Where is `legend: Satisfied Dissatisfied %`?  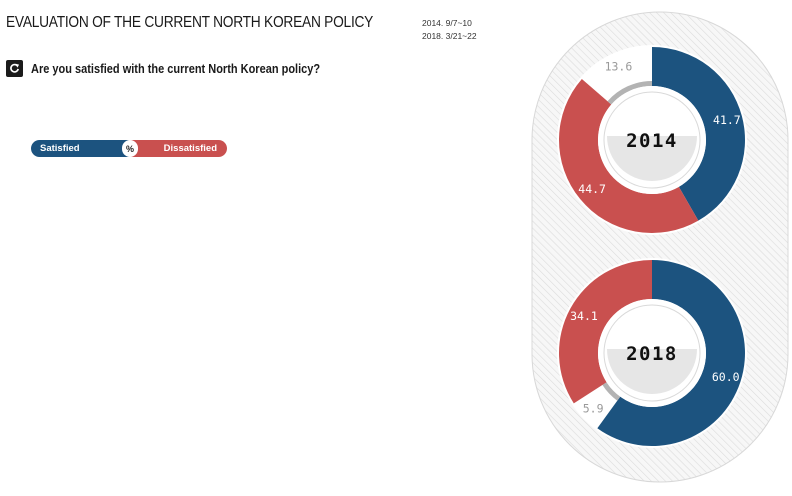 legend: Satisfied Dissatisfied % is located at coordinates (129, 148).